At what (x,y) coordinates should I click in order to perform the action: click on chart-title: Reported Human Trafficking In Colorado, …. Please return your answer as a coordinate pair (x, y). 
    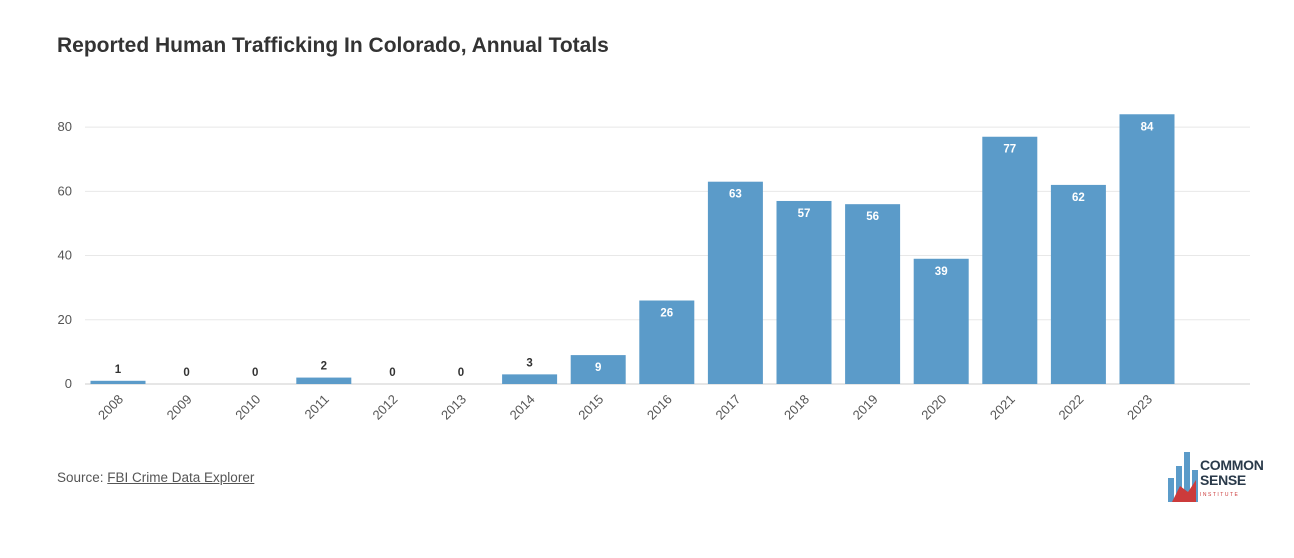
    Looking at the image, I should click on (333, 45).